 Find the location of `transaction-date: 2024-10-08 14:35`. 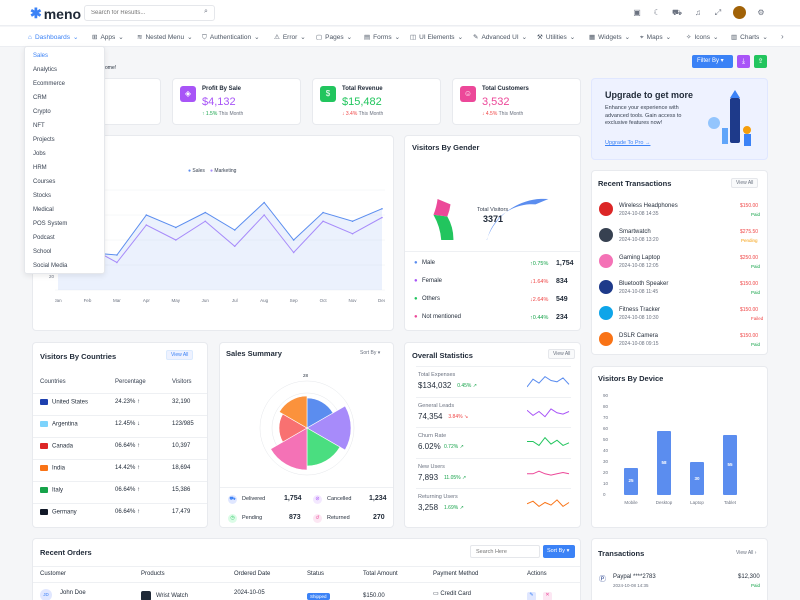

transaction-date: 2024-10-08 14:35 is located at coordinates (639, 214).